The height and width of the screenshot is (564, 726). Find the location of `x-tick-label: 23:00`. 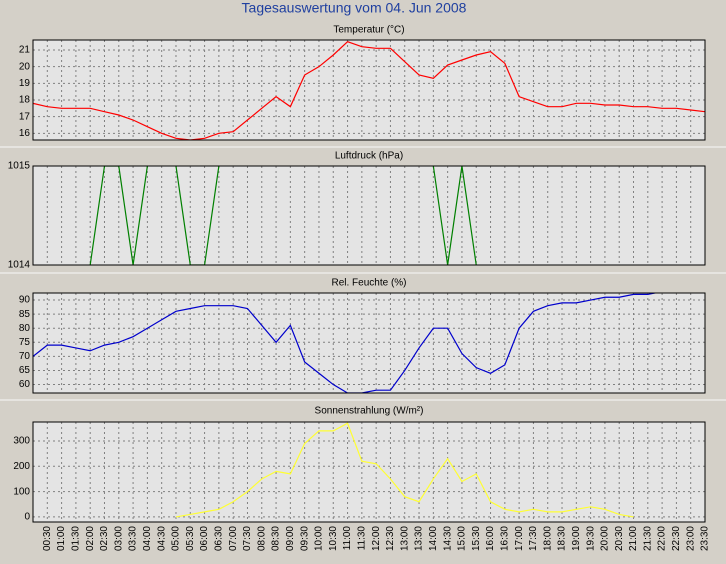

x-tick-label: 23:00 is located at coordinates (690, 538).